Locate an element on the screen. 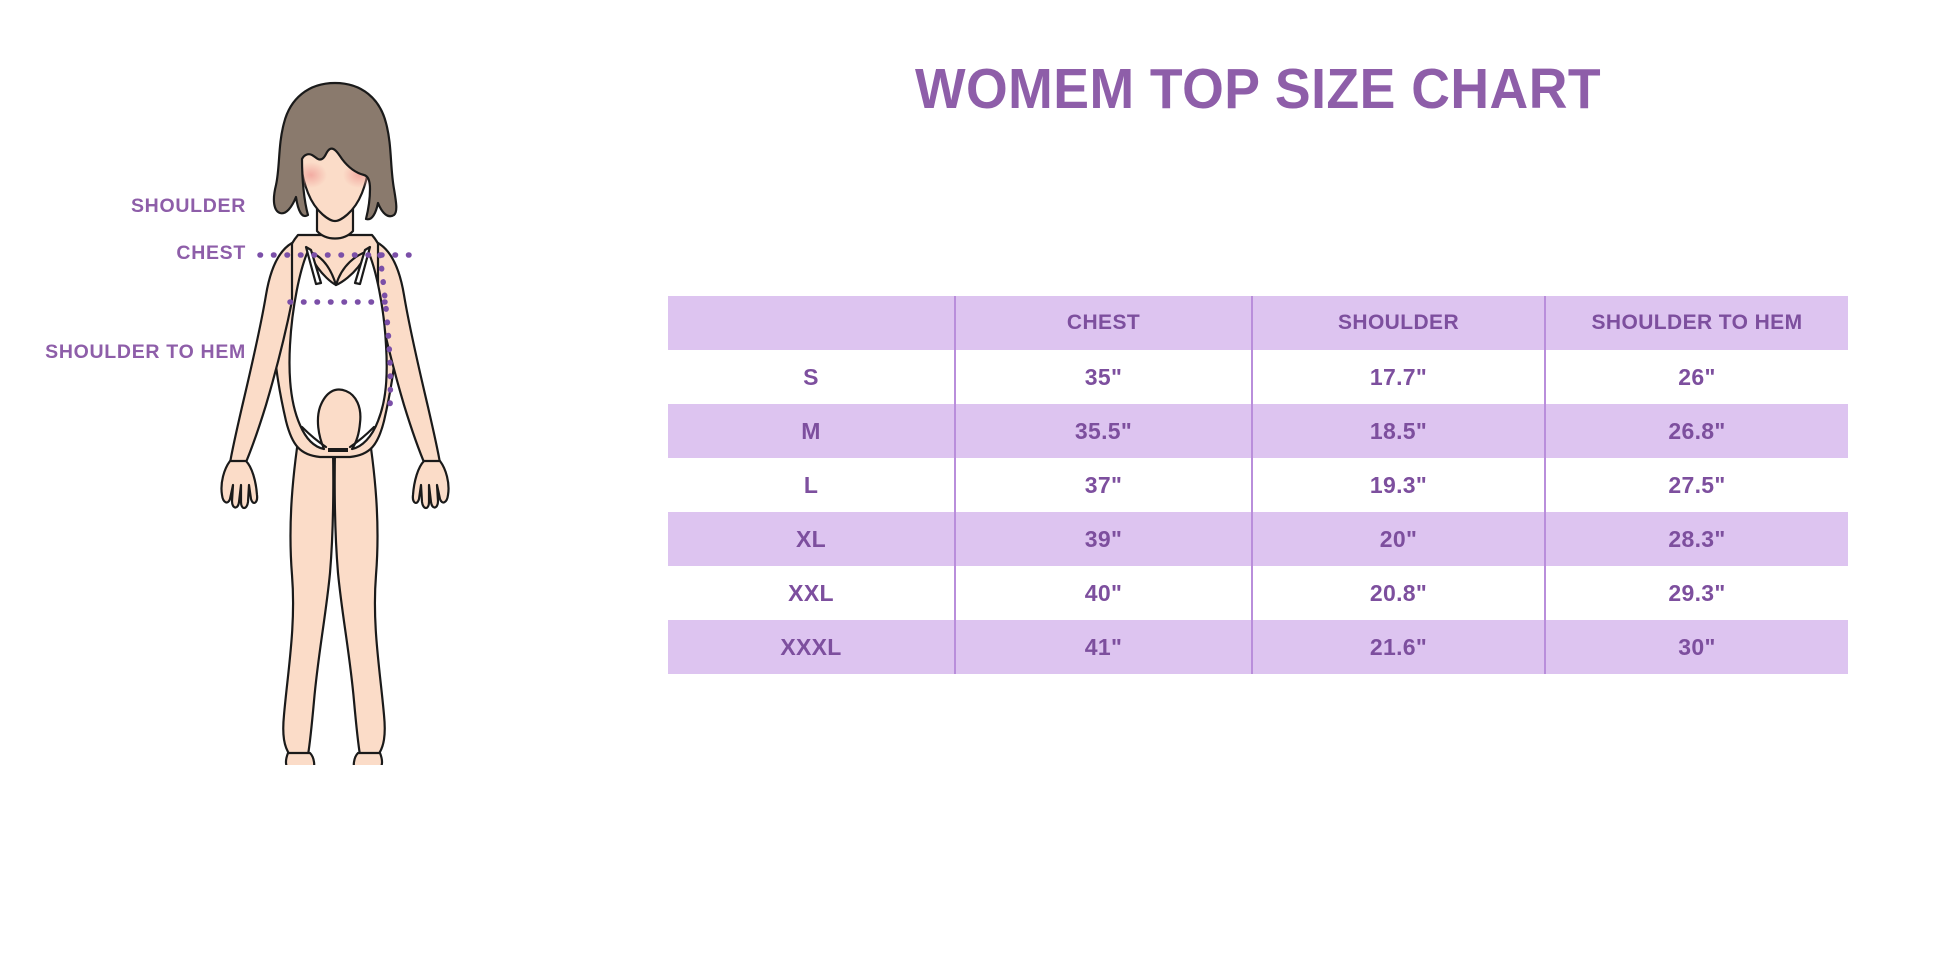  table-row: L 37" 19.3" 27.5" is located at coordinates (1258, 485).